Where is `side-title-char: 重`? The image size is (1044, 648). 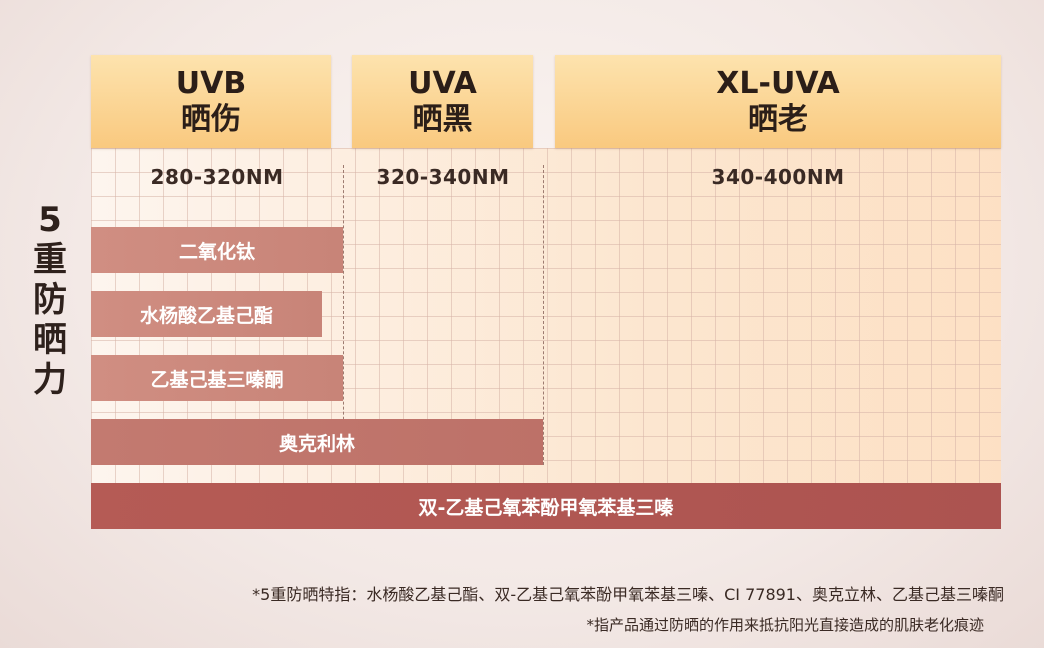 side-title-char: 重 is located at coordinates (50, 260).